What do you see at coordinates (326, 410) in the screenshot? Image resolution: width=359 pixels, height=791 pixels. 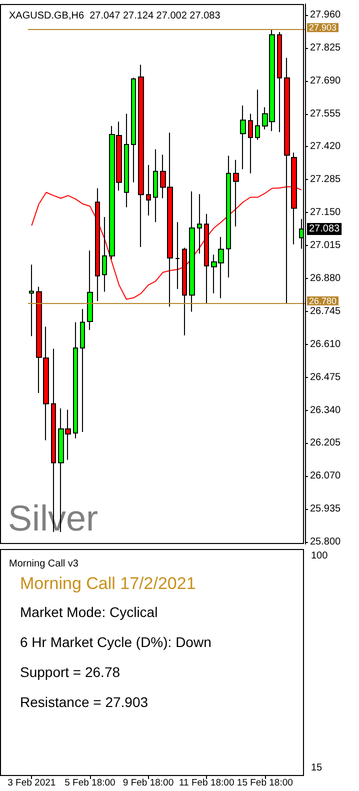 I see `y-tick-label: 26.340` at bounding box center [326, 410].